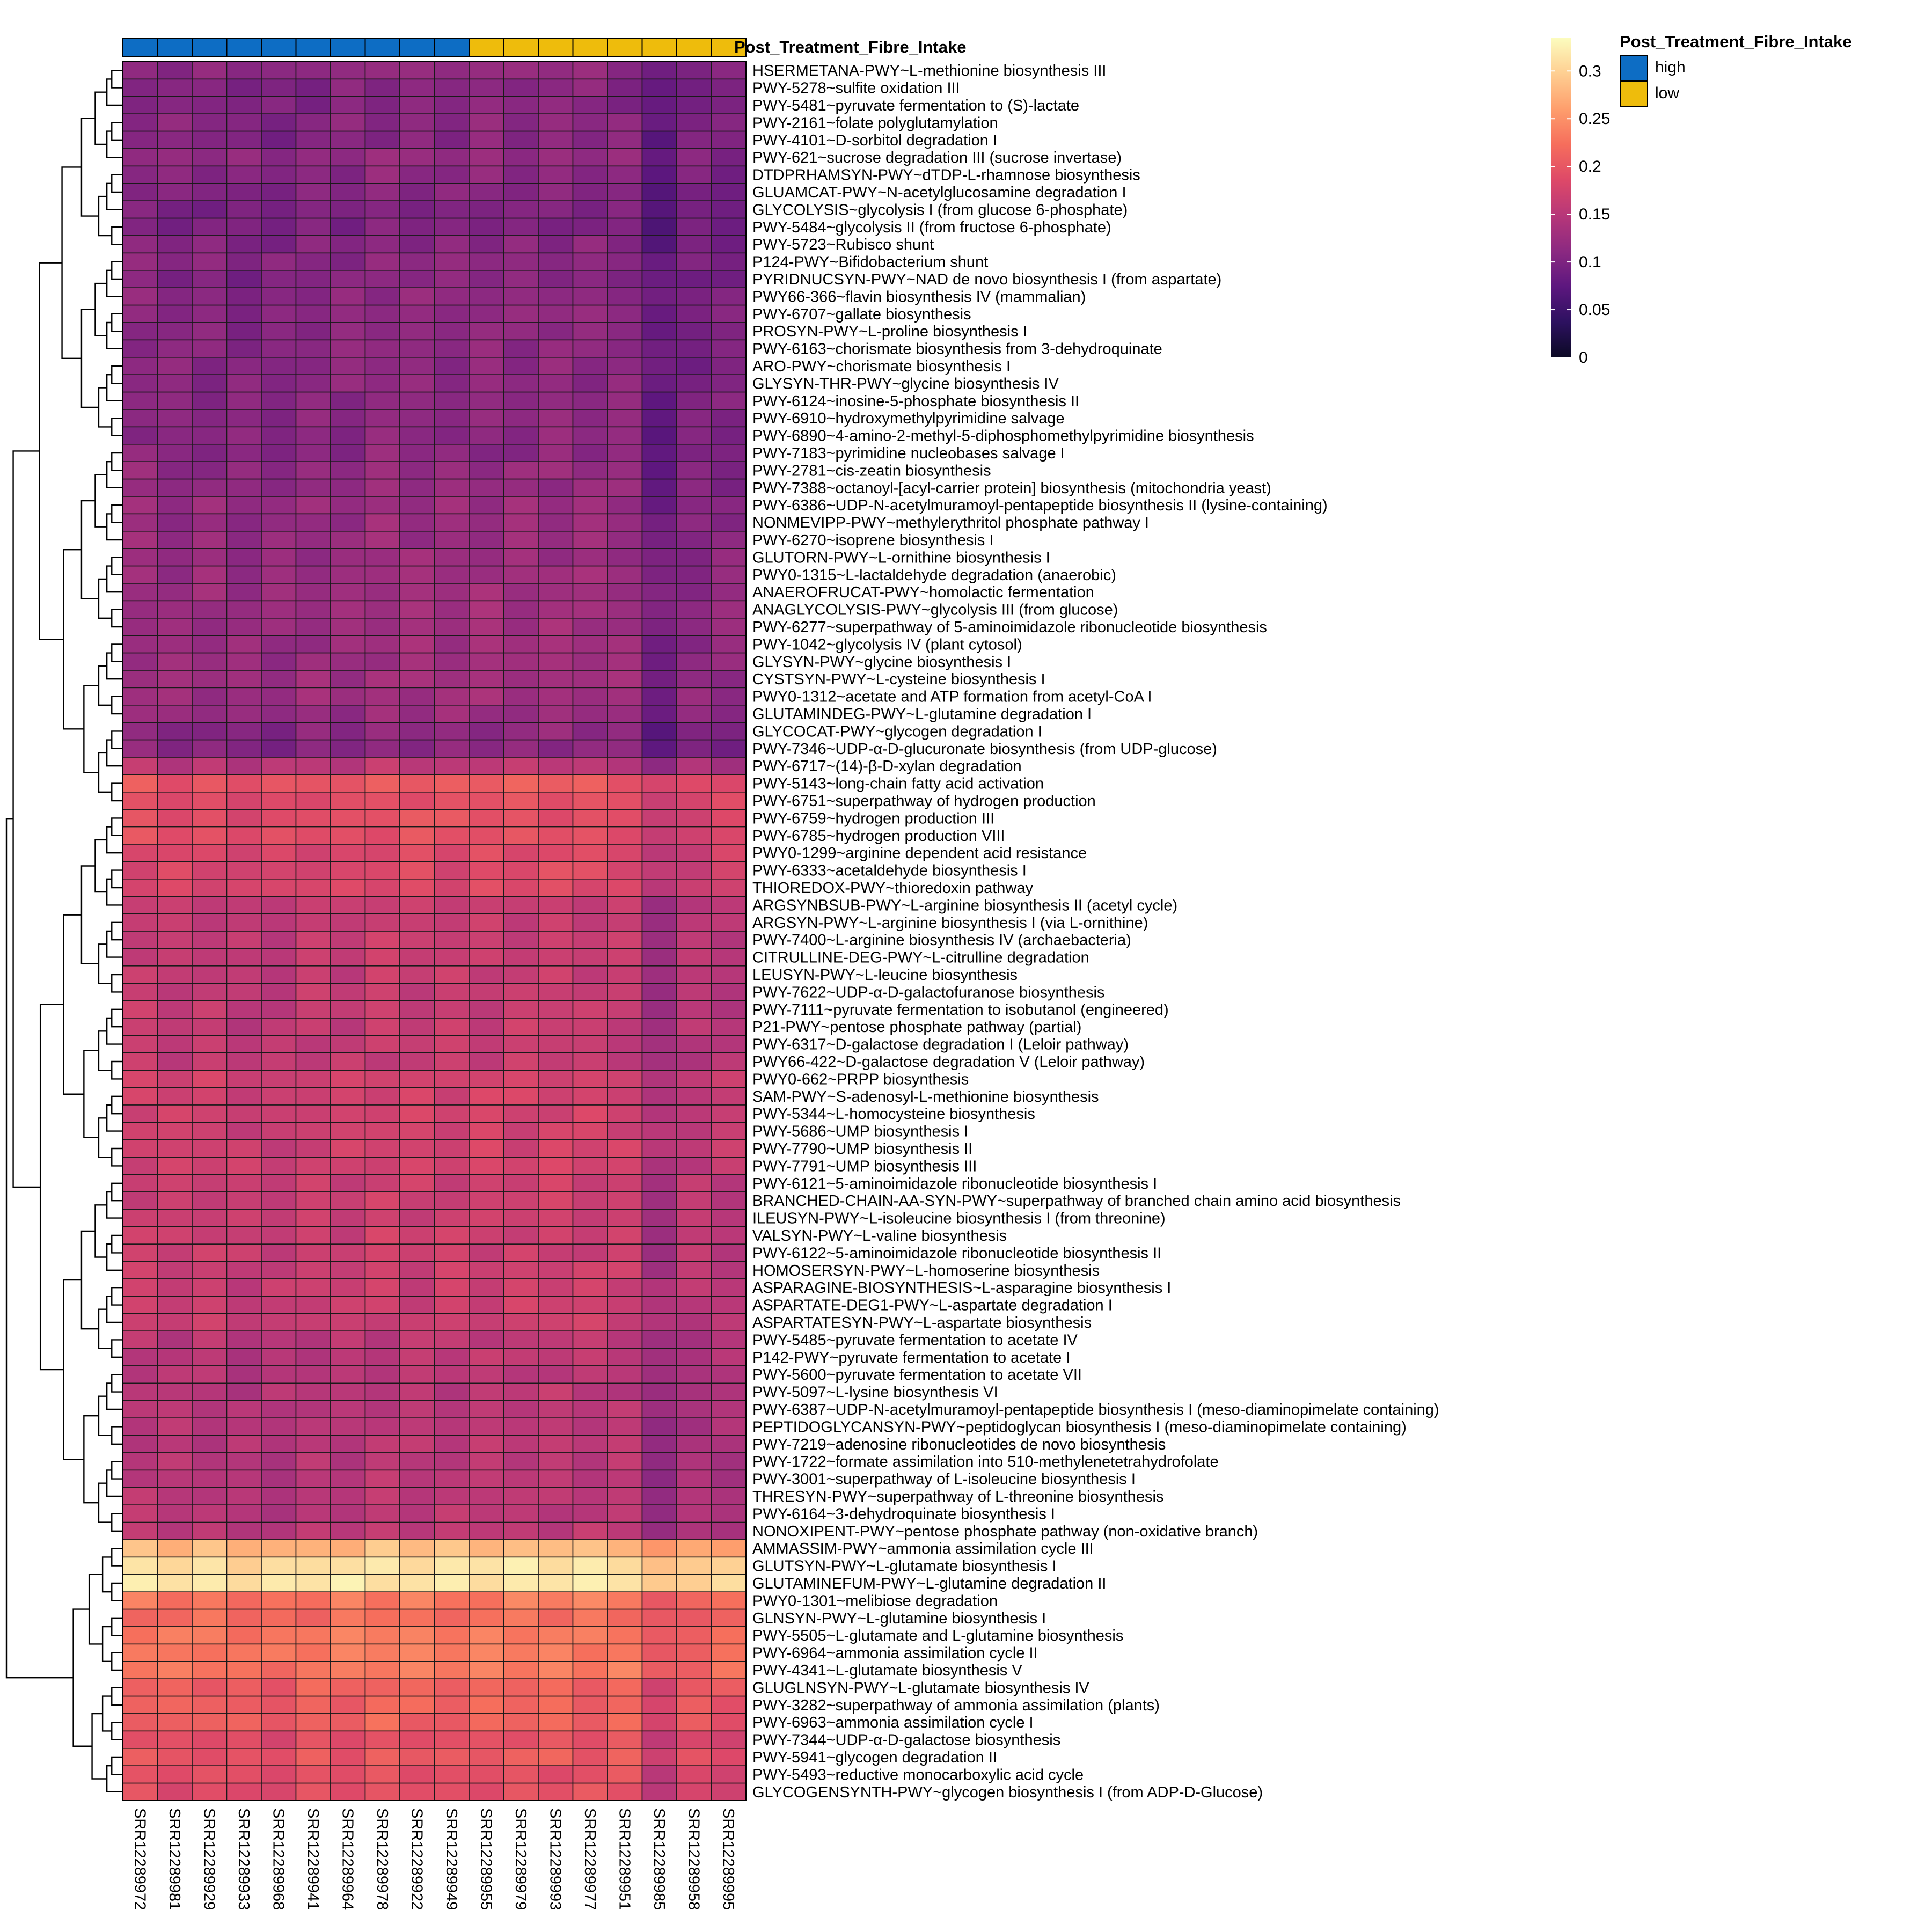  I want to click on colorbar-ticks: 0.30.250.20.150.10.050, so click(1580, 214).